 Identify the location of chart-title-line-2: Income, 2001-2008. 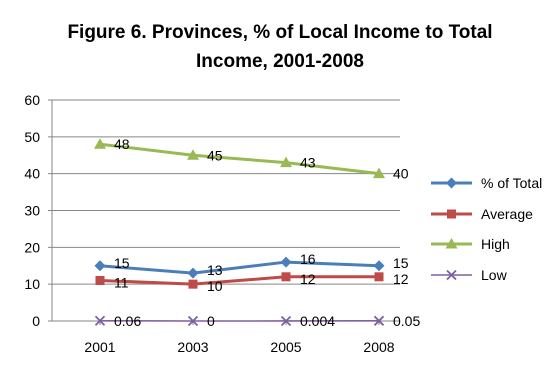
(280, 61).